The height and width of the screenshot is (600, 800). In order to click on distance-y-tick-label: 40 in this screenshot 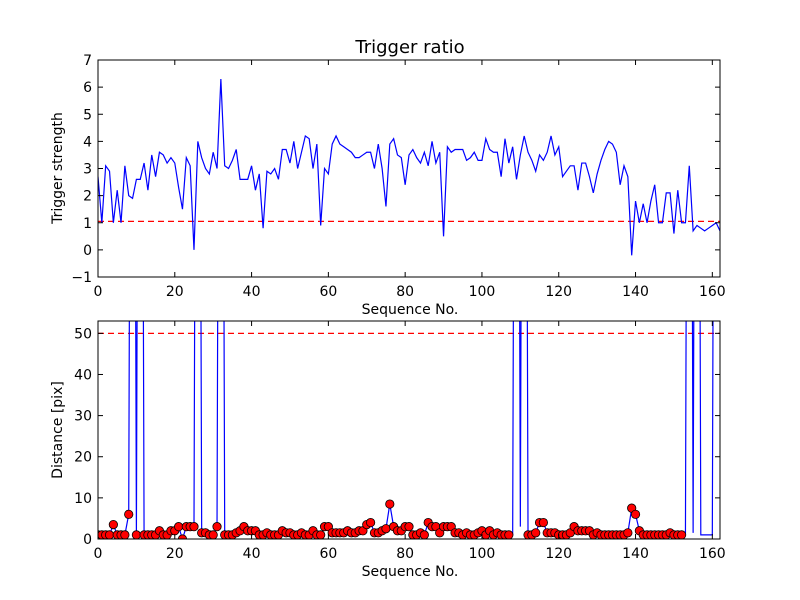, I will do `click(83, 375)`.